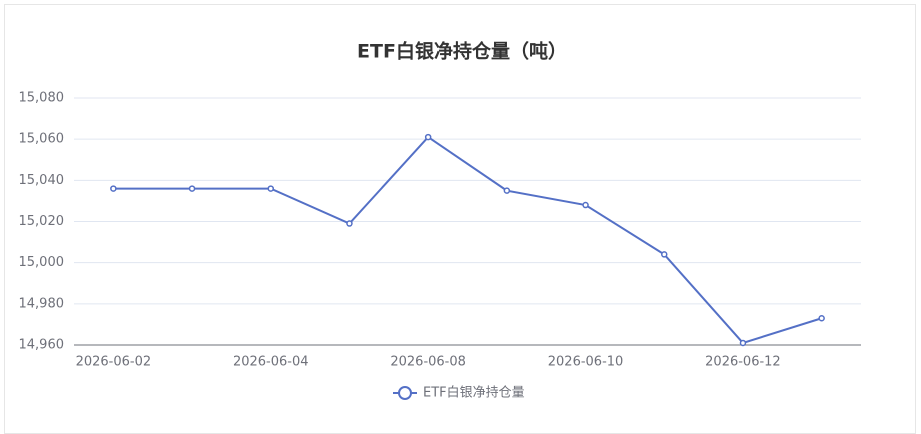 The height and width of the screenshot is (434, 921). What do you see at coordinates (42, 262) in the screenshot?
I see `y-tick-label: 15,000` at bounding box center [42, 262].